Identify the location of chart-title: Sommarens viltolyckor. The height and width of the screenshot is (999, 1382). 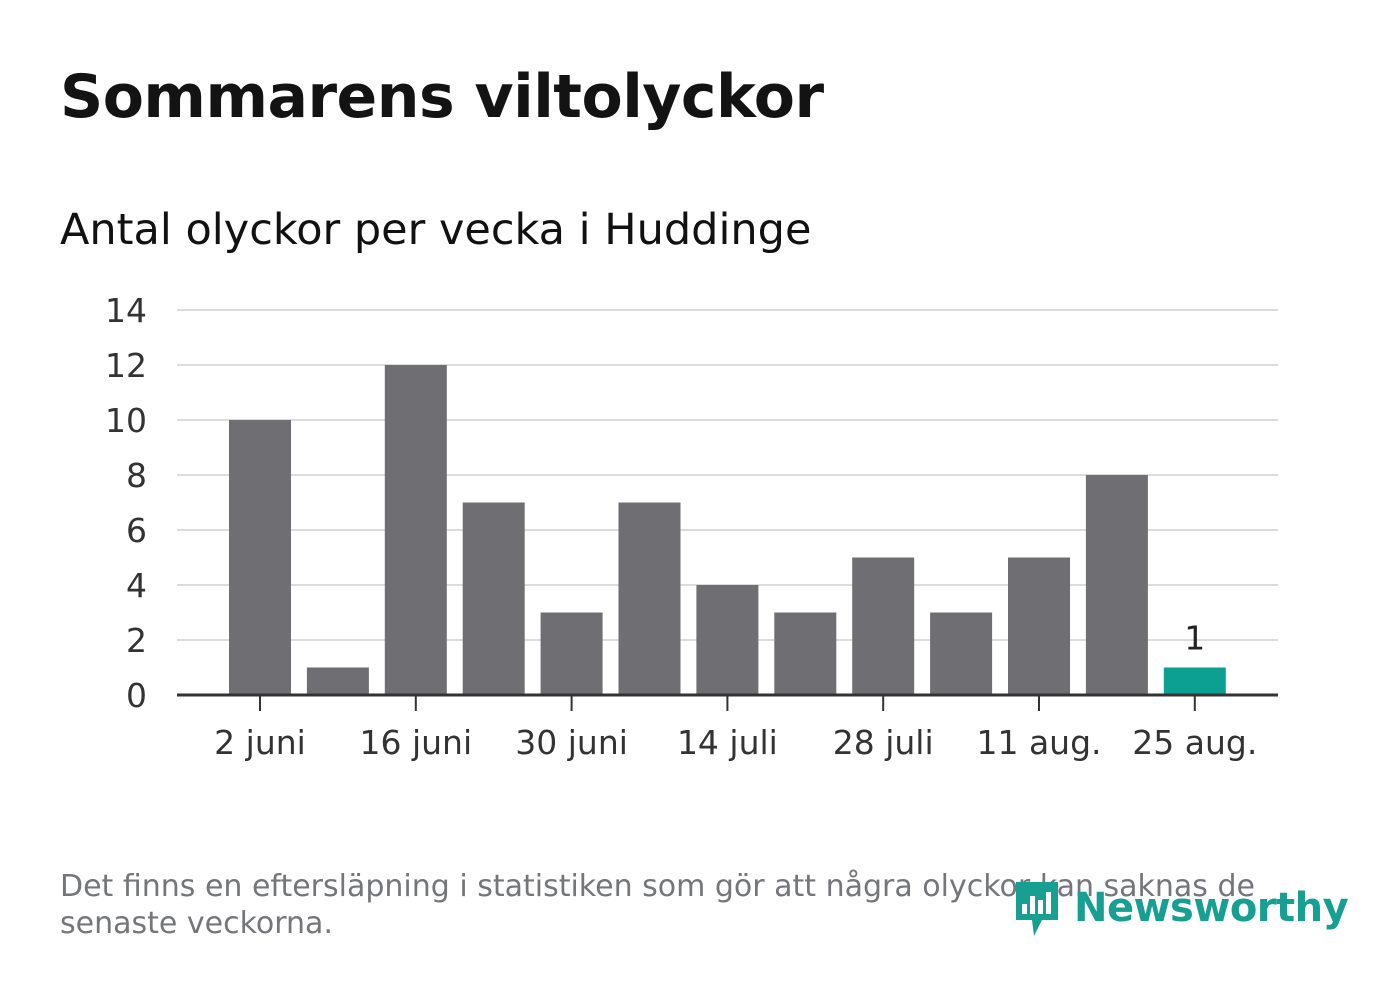
(442, 97).